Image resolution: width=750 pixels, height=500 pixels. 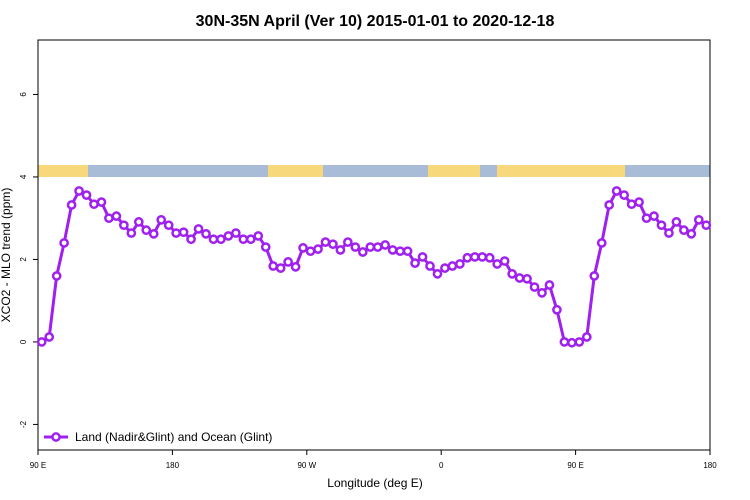 I want to click on legend-marker, so click(x=56, y=437).